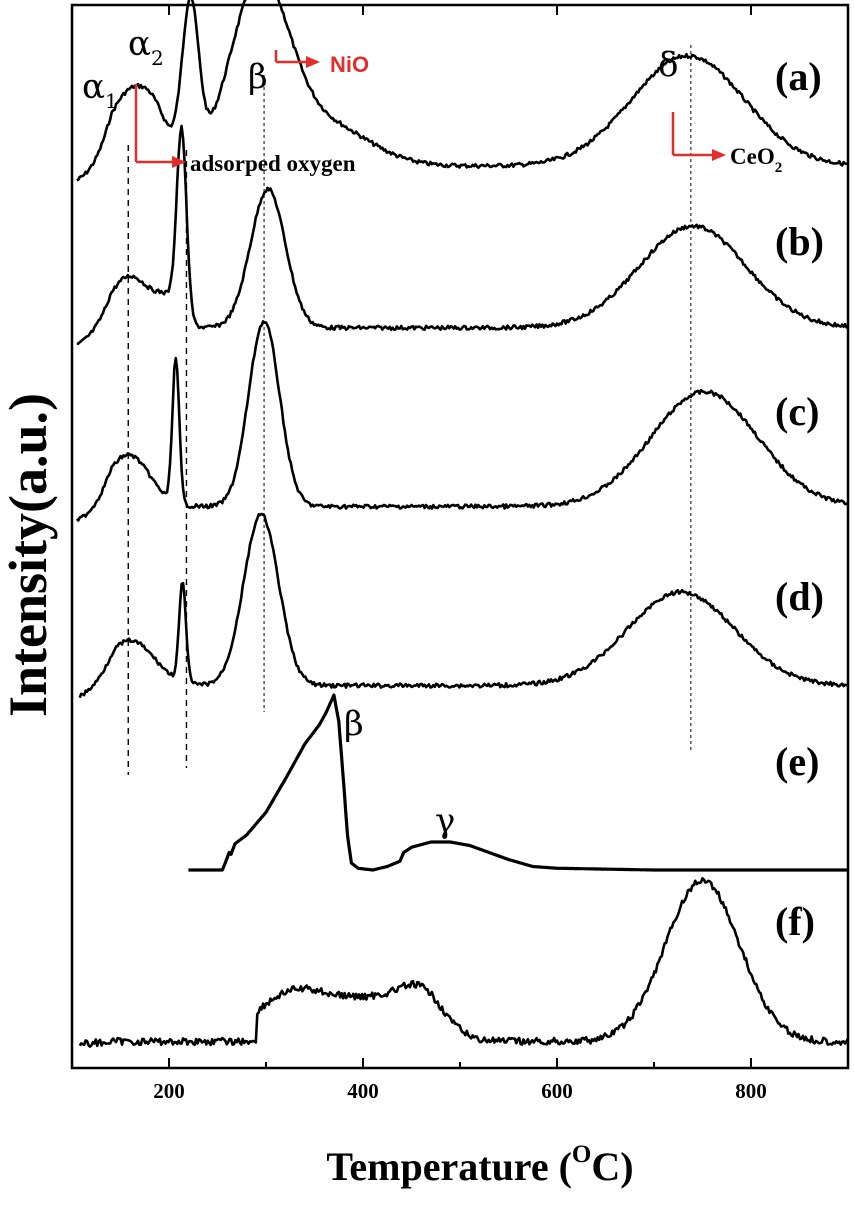 The width and height of the screenshot is (854, 1205). Describe the element at coordinates (354, 724) in the screenshot. I see `beta-label-e: β` at that location.